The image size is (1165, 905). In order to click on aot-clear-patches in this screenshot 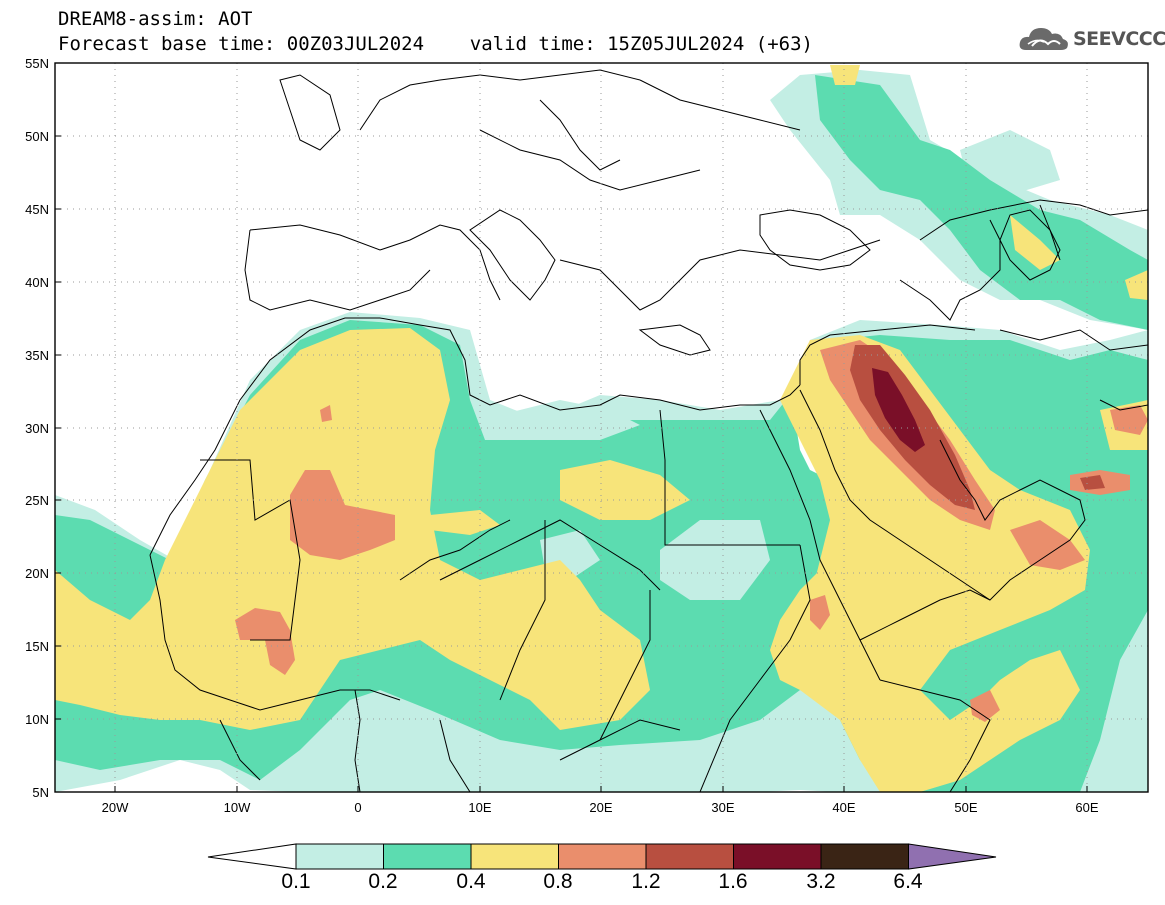, I will do `click(635, 500)`.